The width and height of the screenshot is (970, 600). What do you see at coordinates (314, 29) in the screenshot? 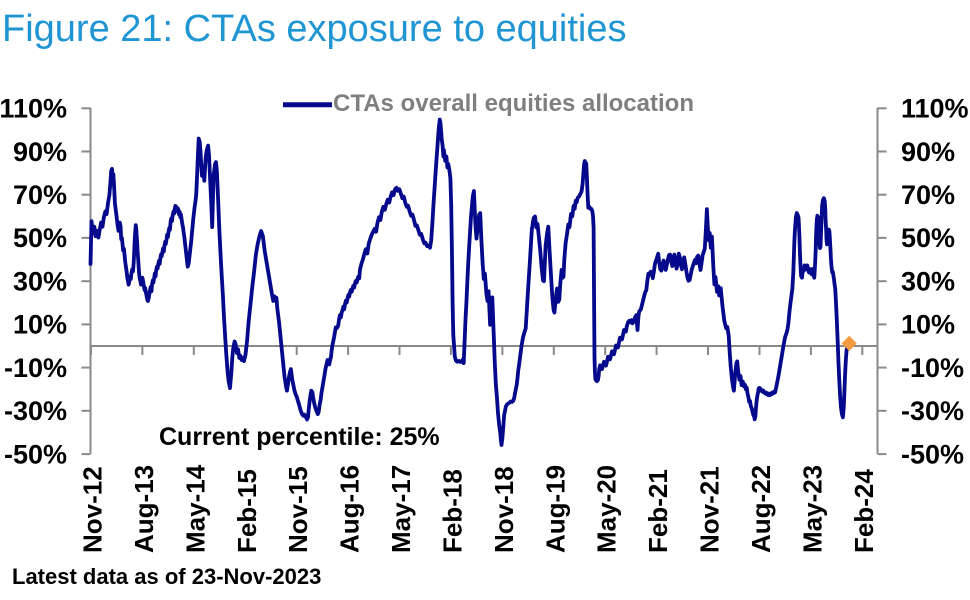
I see `svg-text:Figure 21: CTAs exposure to eq: Figure 21: CTAs exposure to equities` at bounding box center [314, 29].